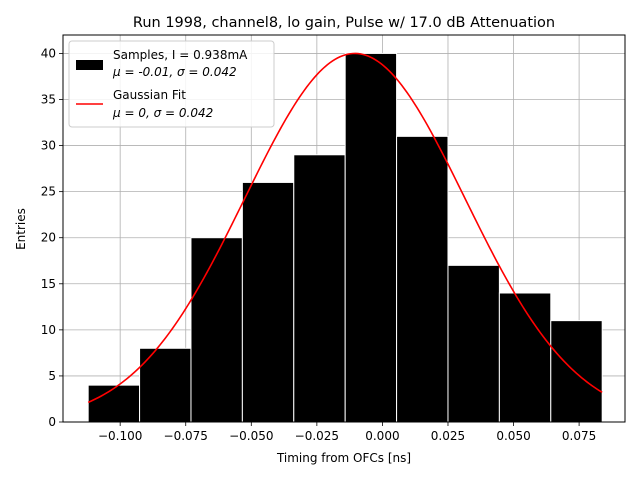 The image size is (640, 480). What do you see at coordinates (21, 229) in the screenshot?
I see `y-axis-label: Entries` at bounding box center [21, 229].